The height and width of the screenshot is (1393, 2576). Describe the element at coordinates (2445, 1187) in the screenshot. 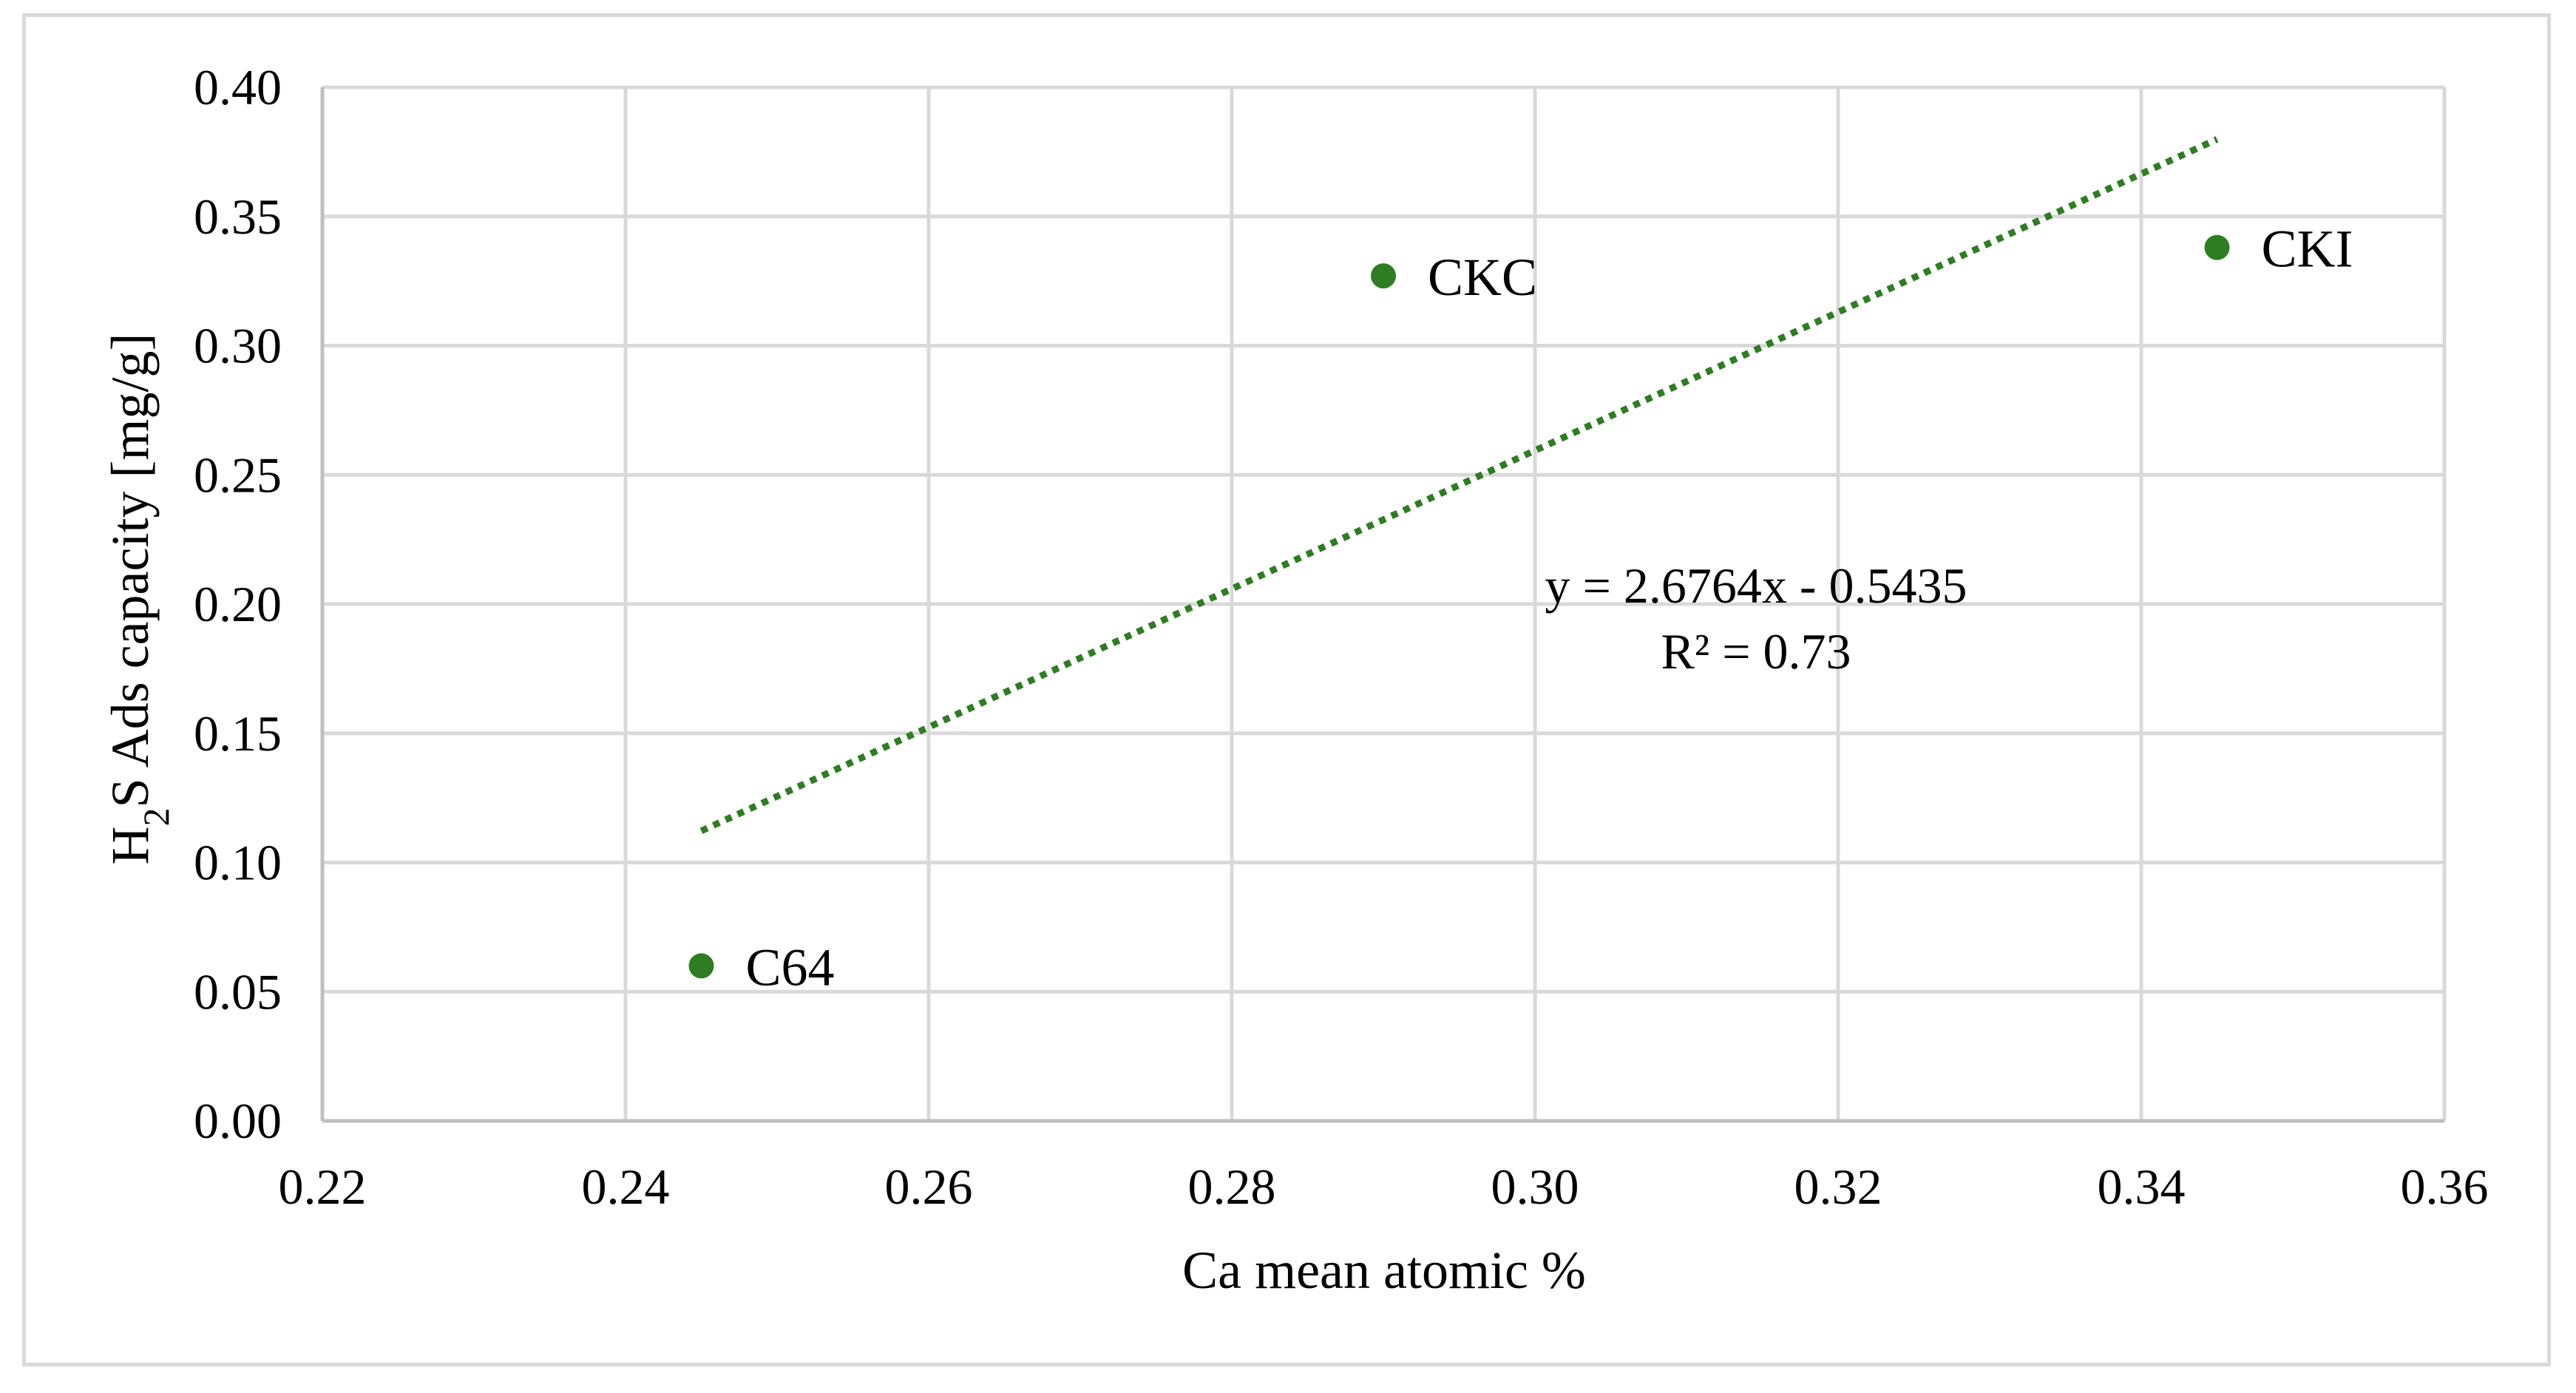

I see `x-tick-label: 0.36` at that location.